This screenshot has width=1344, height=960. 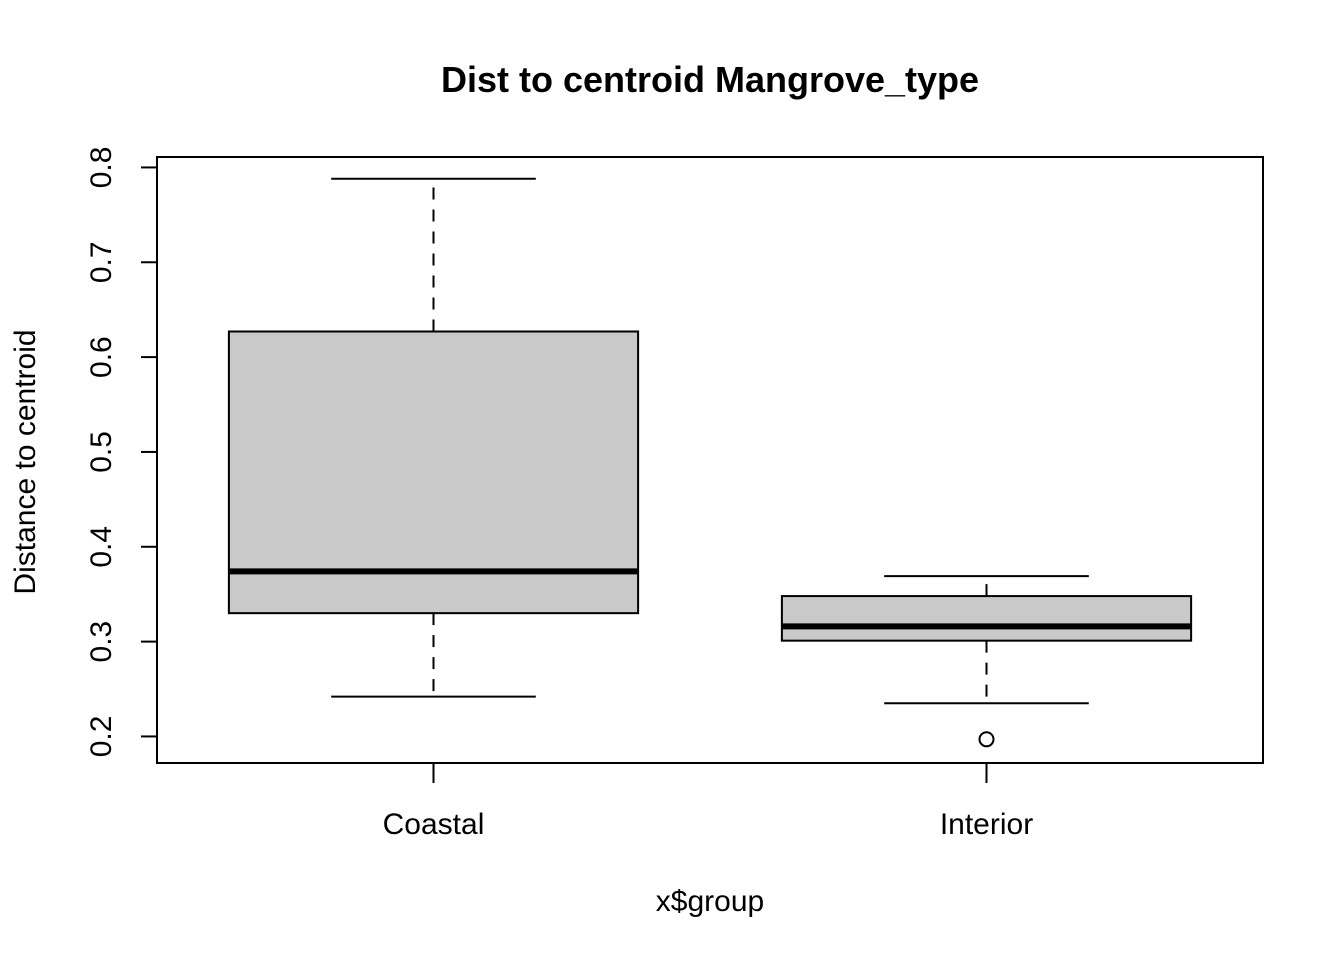 I want to click on y-tick-label: 0.7, so click(x=101, y=262).